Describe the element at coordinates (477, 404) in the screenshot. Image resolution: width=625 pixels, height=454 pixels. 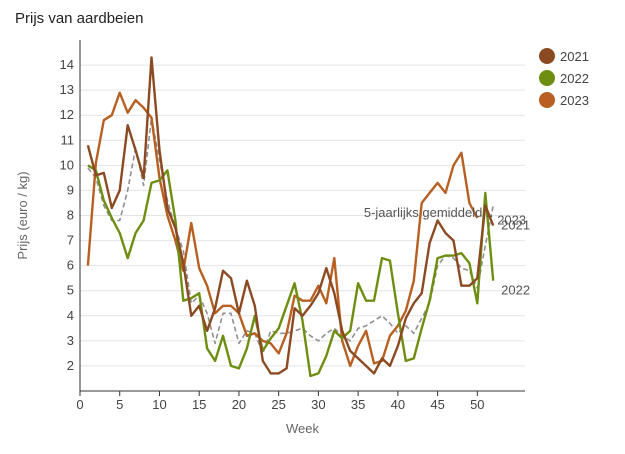
I see `x-tick-label: 50` at that location.